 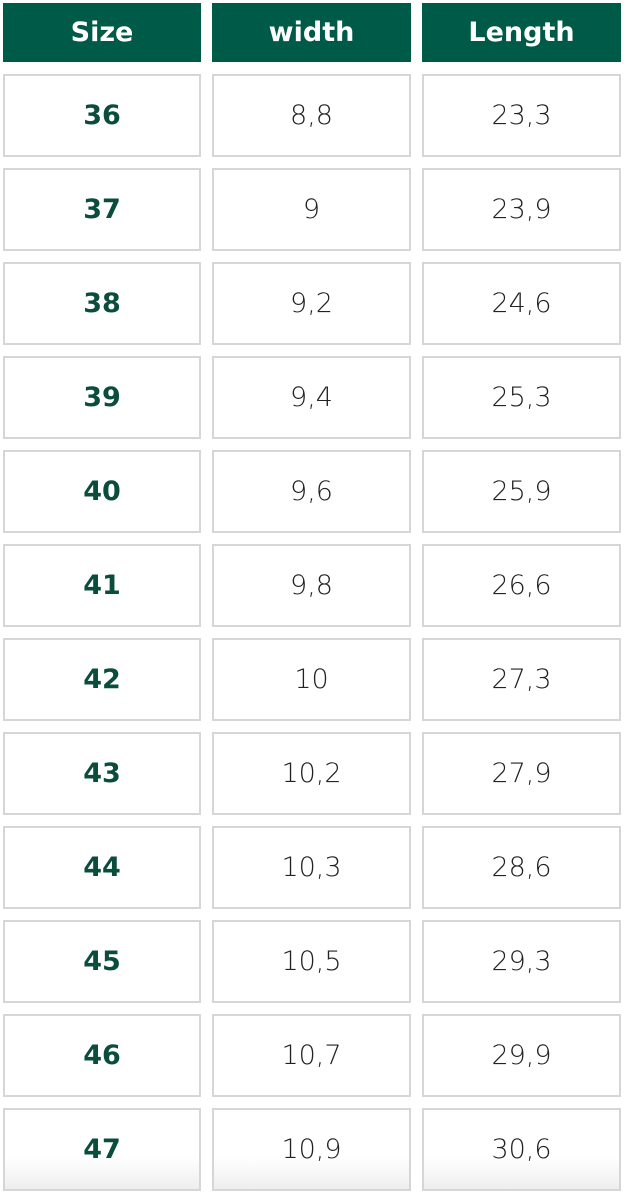 I want to click on value-cell: 29,3, so click(x=521, y=961).